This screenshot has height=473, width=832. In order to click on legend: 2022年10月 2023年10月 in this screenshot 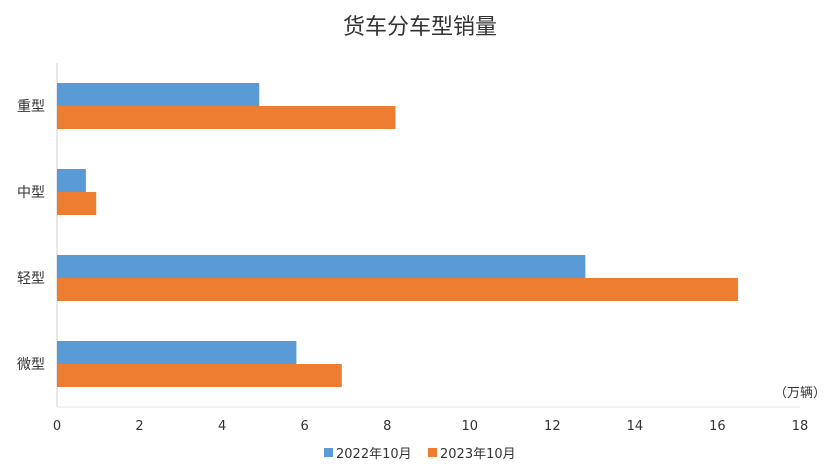, I will do `click(420, 454)`.